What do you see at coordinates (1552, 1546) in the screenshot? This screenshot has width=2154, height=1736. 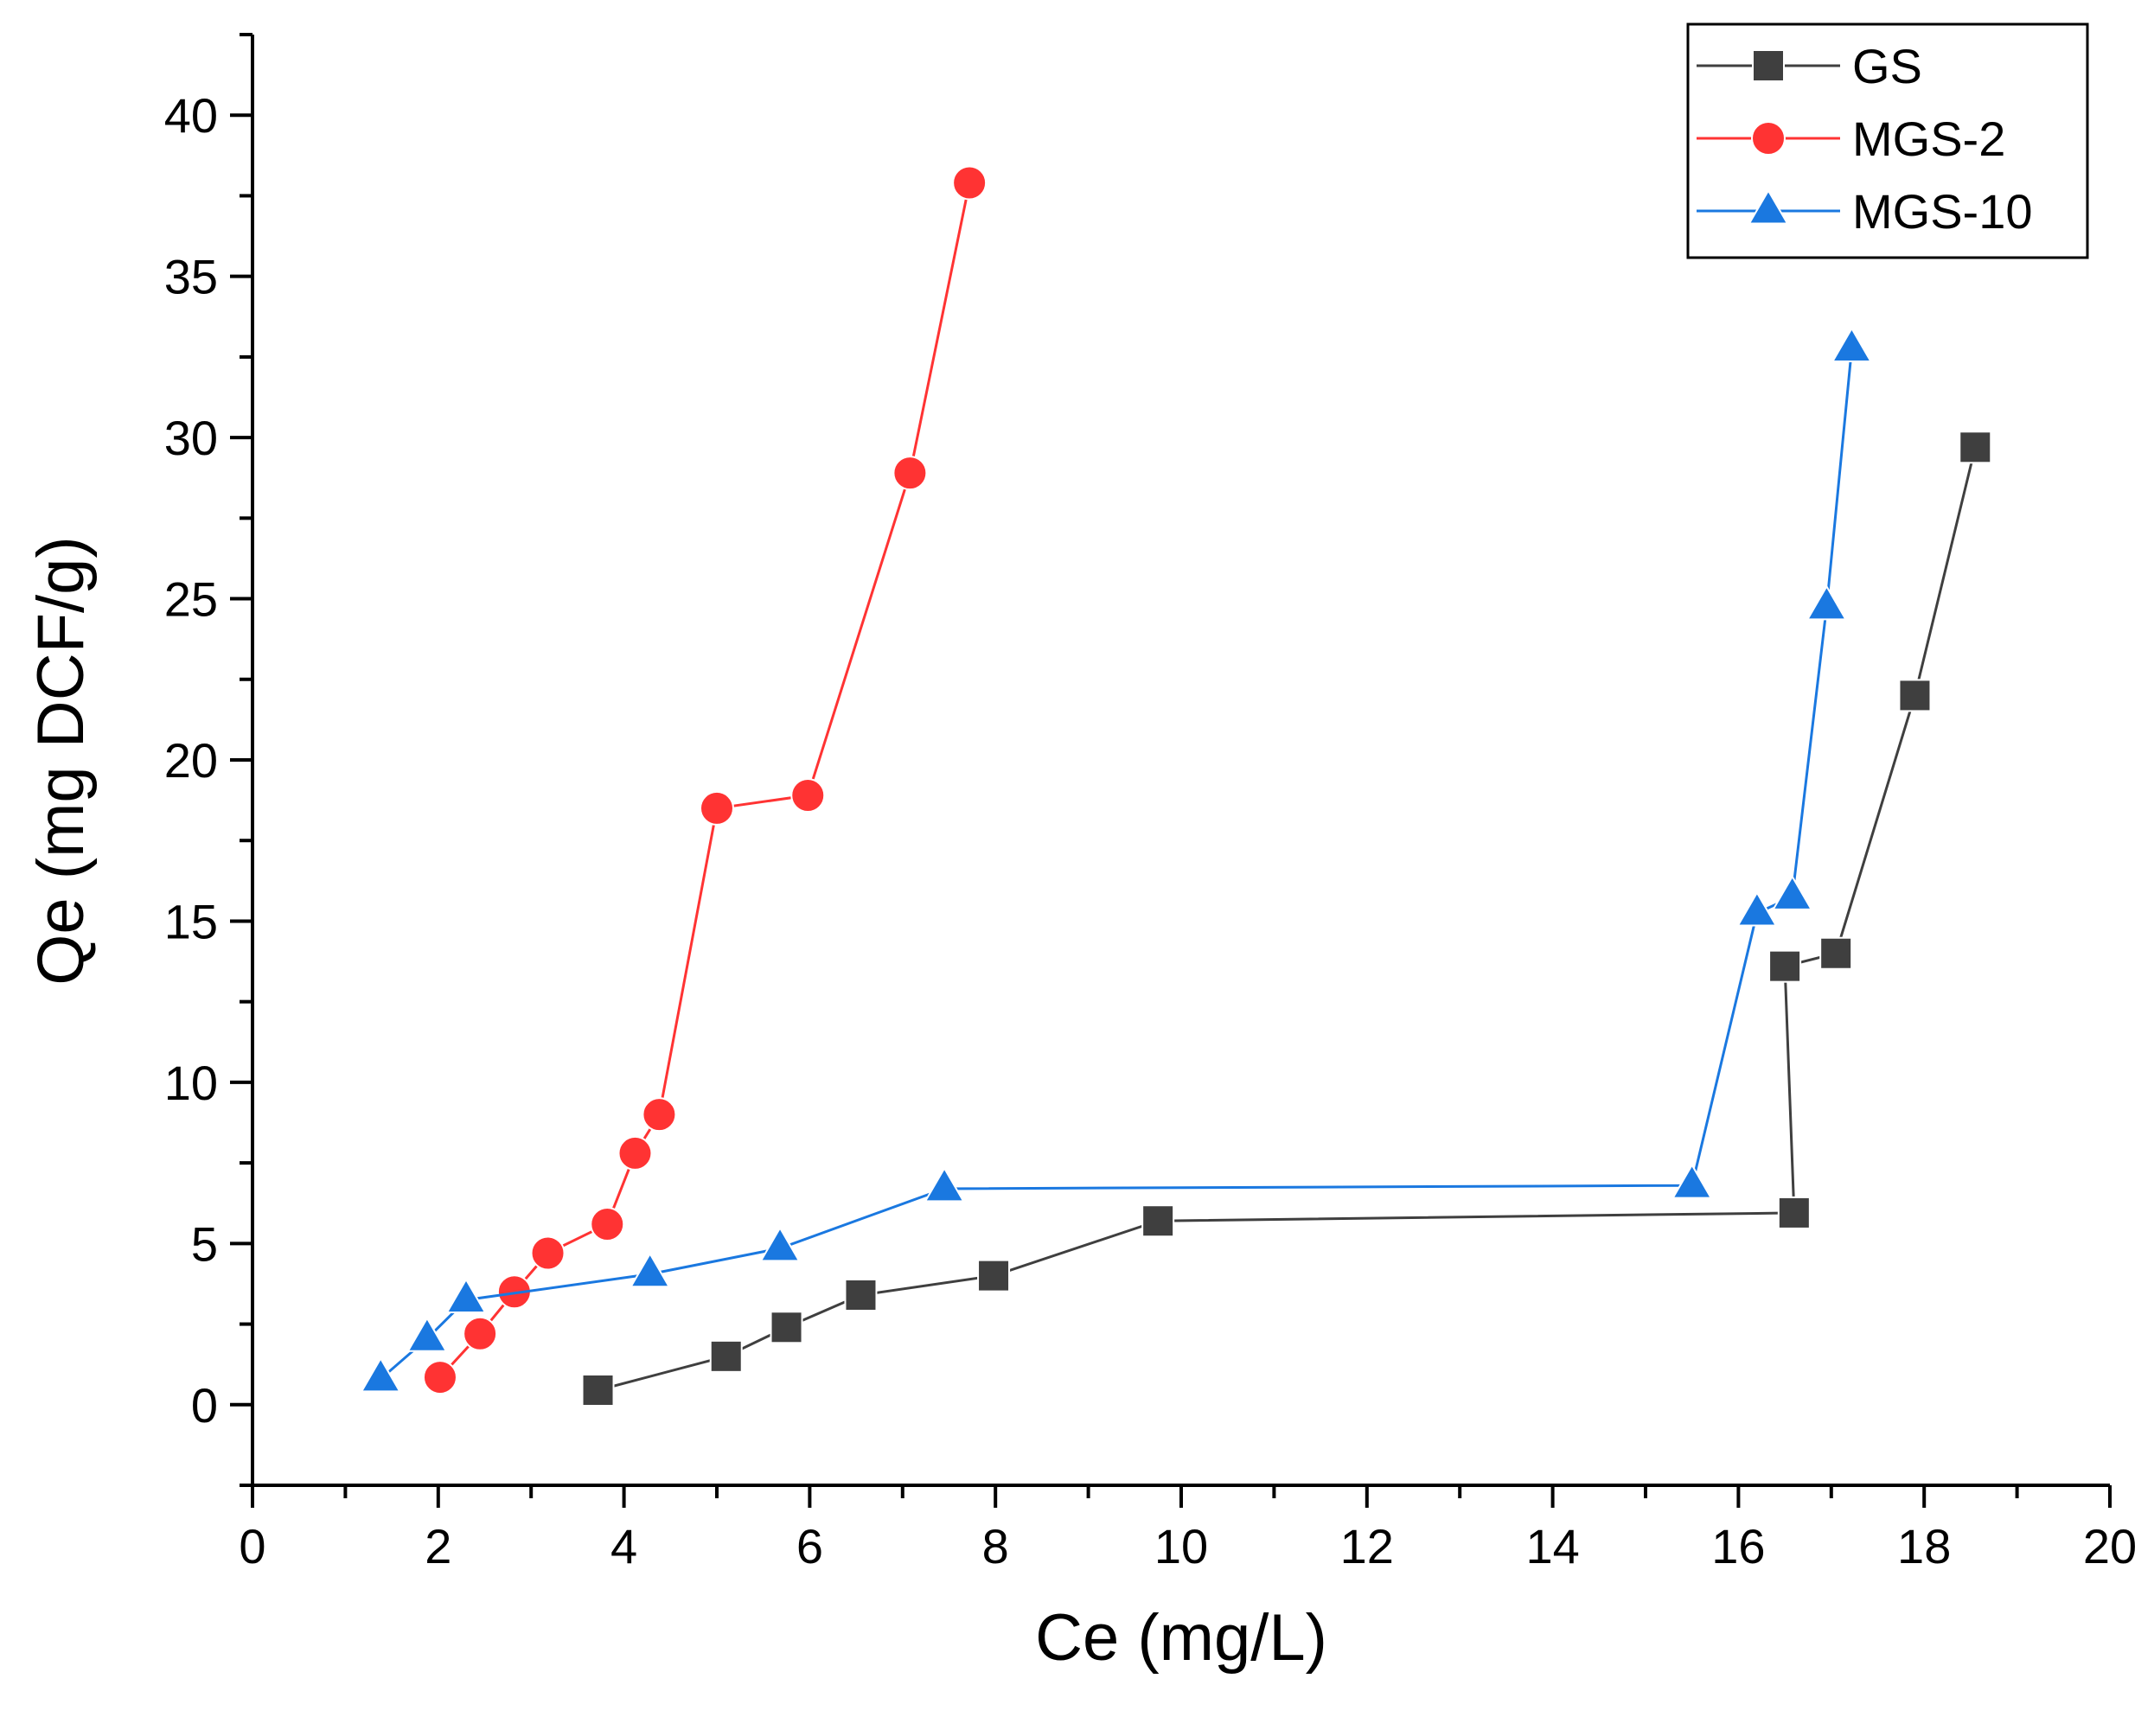 I see `x-tick-label: 14` at bounding box center [1552, 1546].